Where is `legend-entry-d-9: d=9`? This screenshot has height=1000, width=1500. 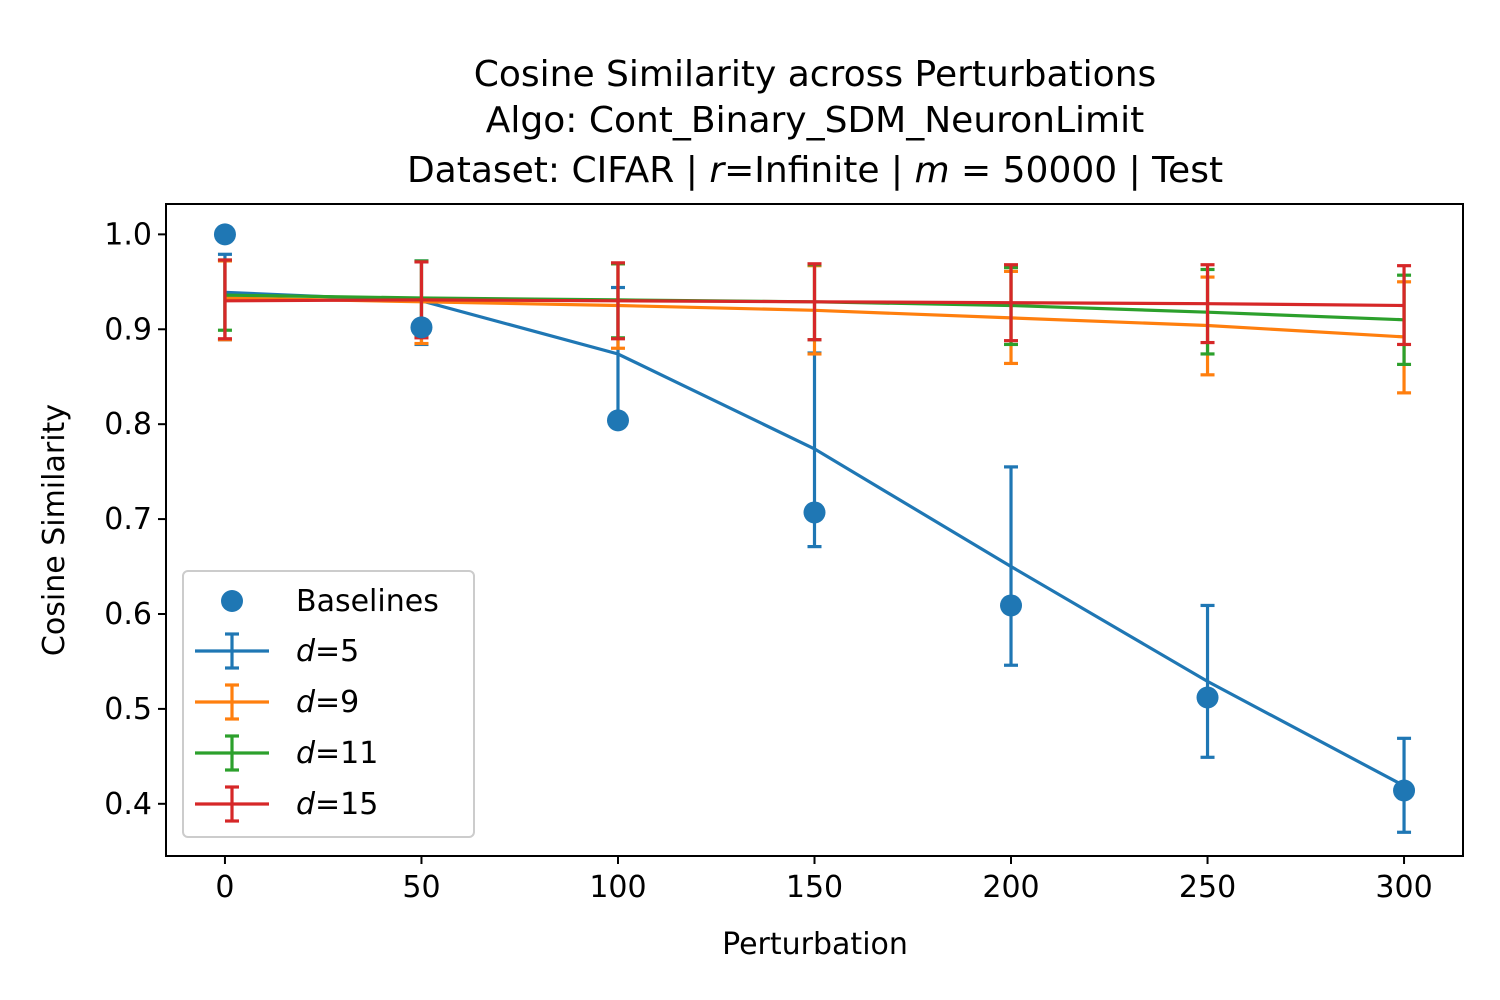 legend-entry-d-9: d=9 is located at coordinates (277, 702).